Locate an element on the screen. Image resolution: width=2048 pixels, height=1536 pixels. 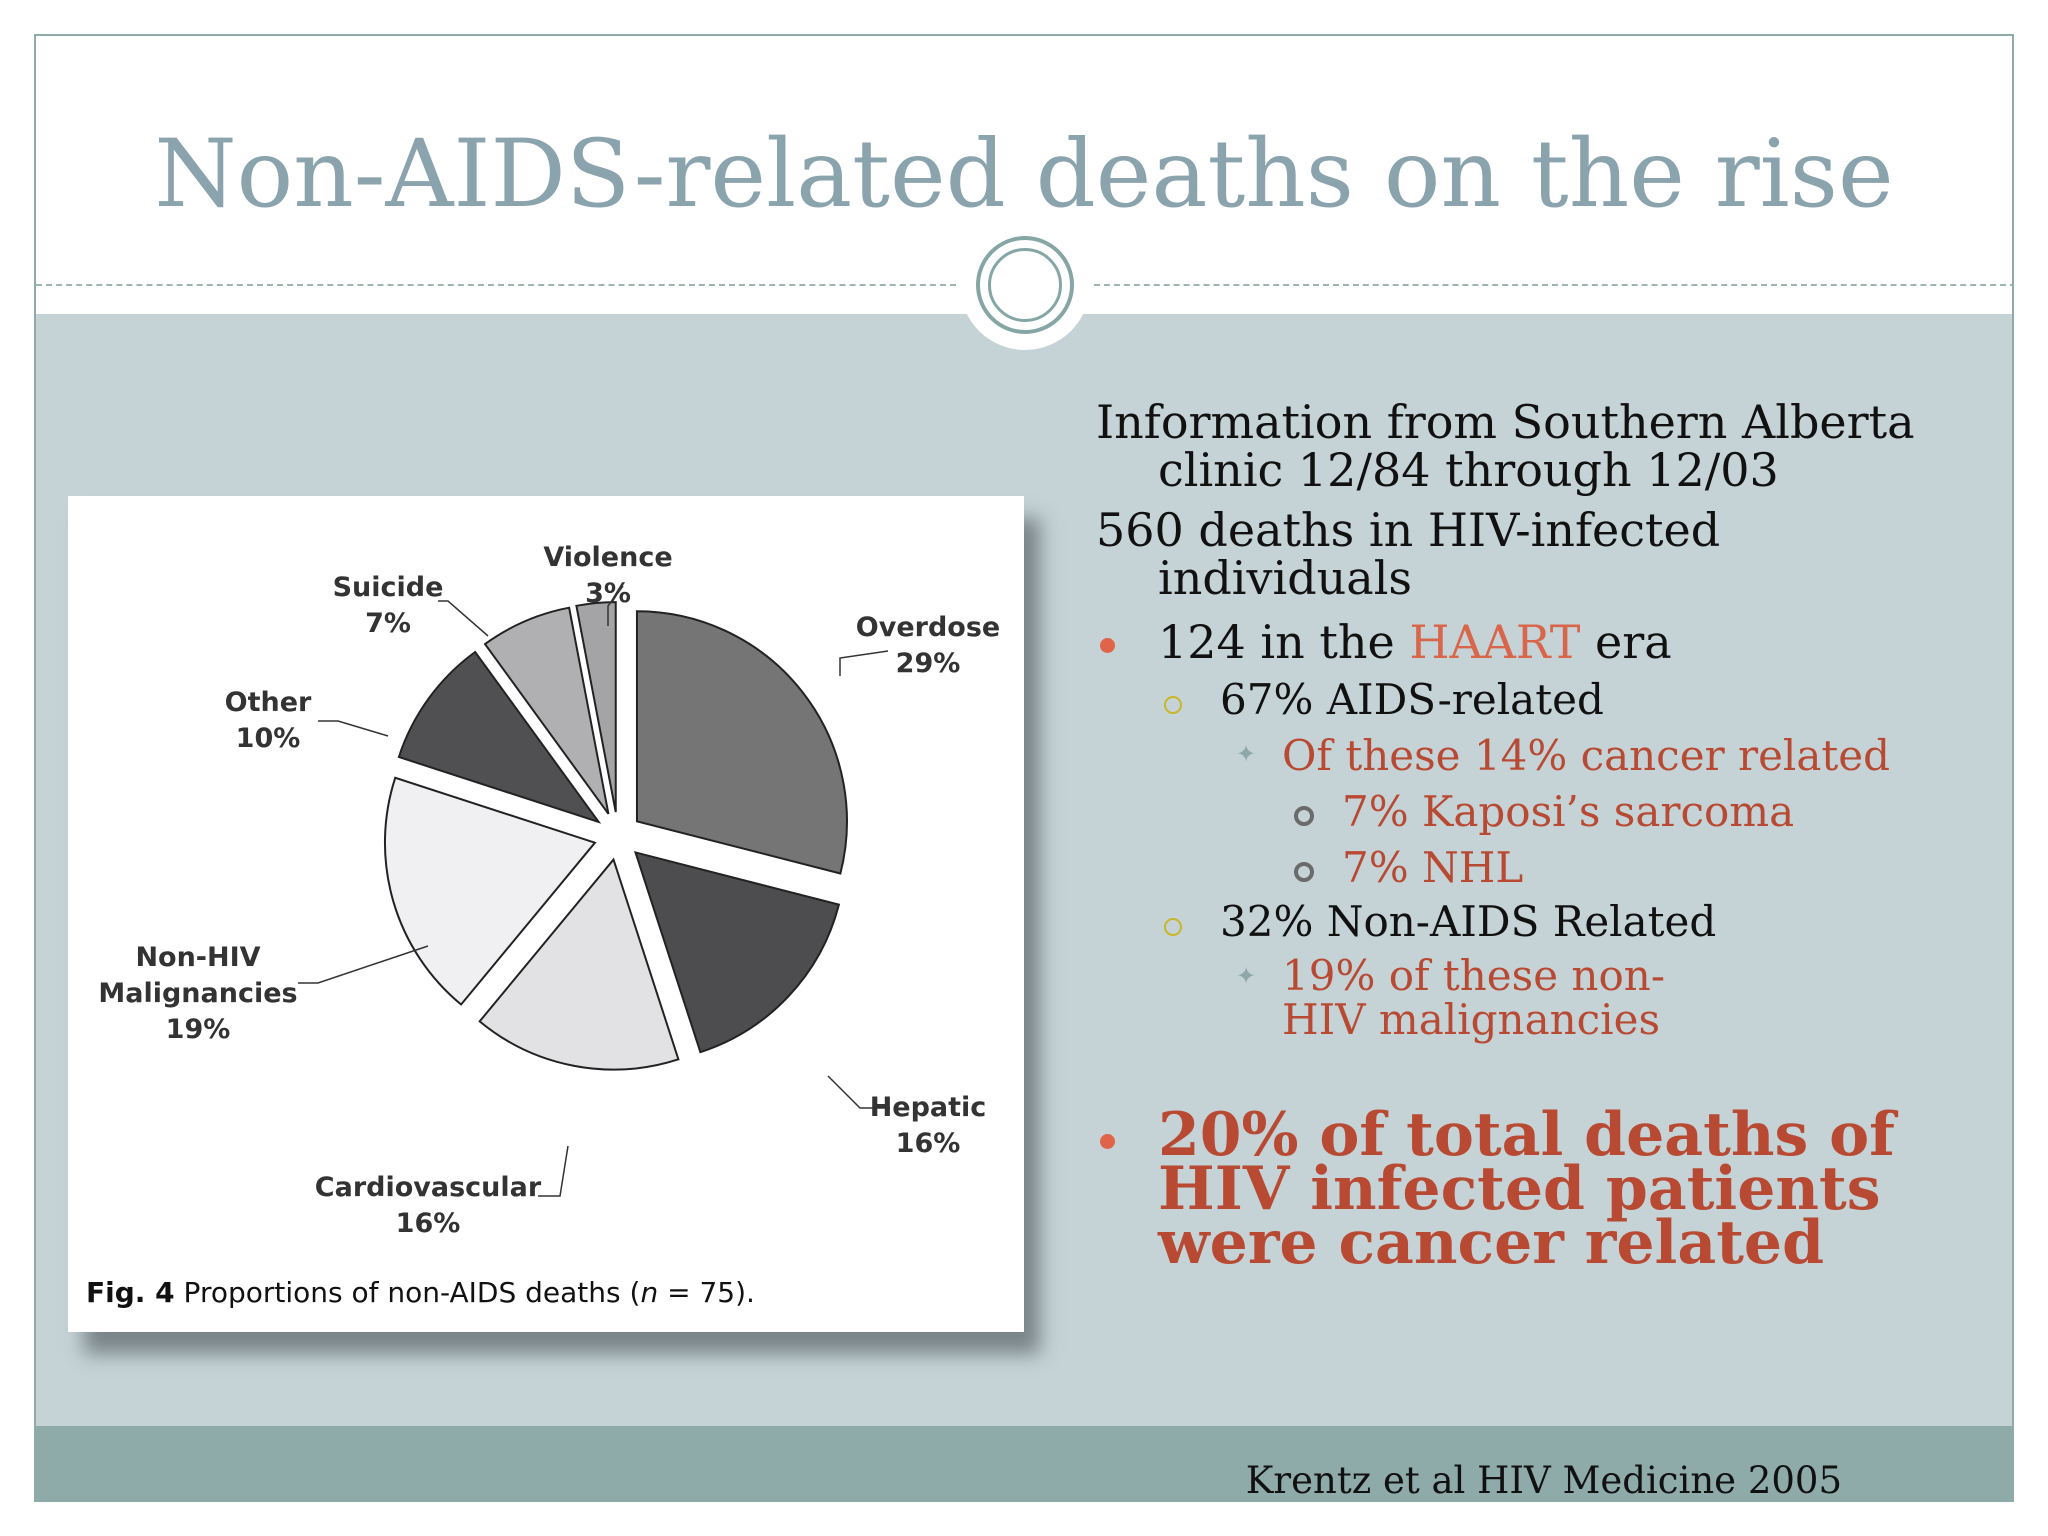
pie-slice-non-hiv-malignancies is located at coordinates (490, 891).